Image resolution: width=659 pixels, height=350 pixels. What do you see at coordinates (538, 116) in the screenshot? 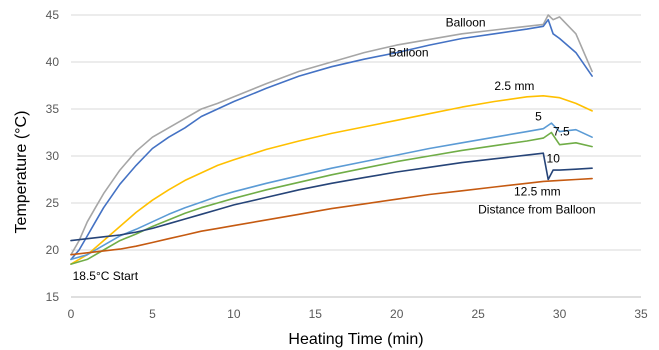
I see `annotation-label: 5` at bounding box center [538, 116].